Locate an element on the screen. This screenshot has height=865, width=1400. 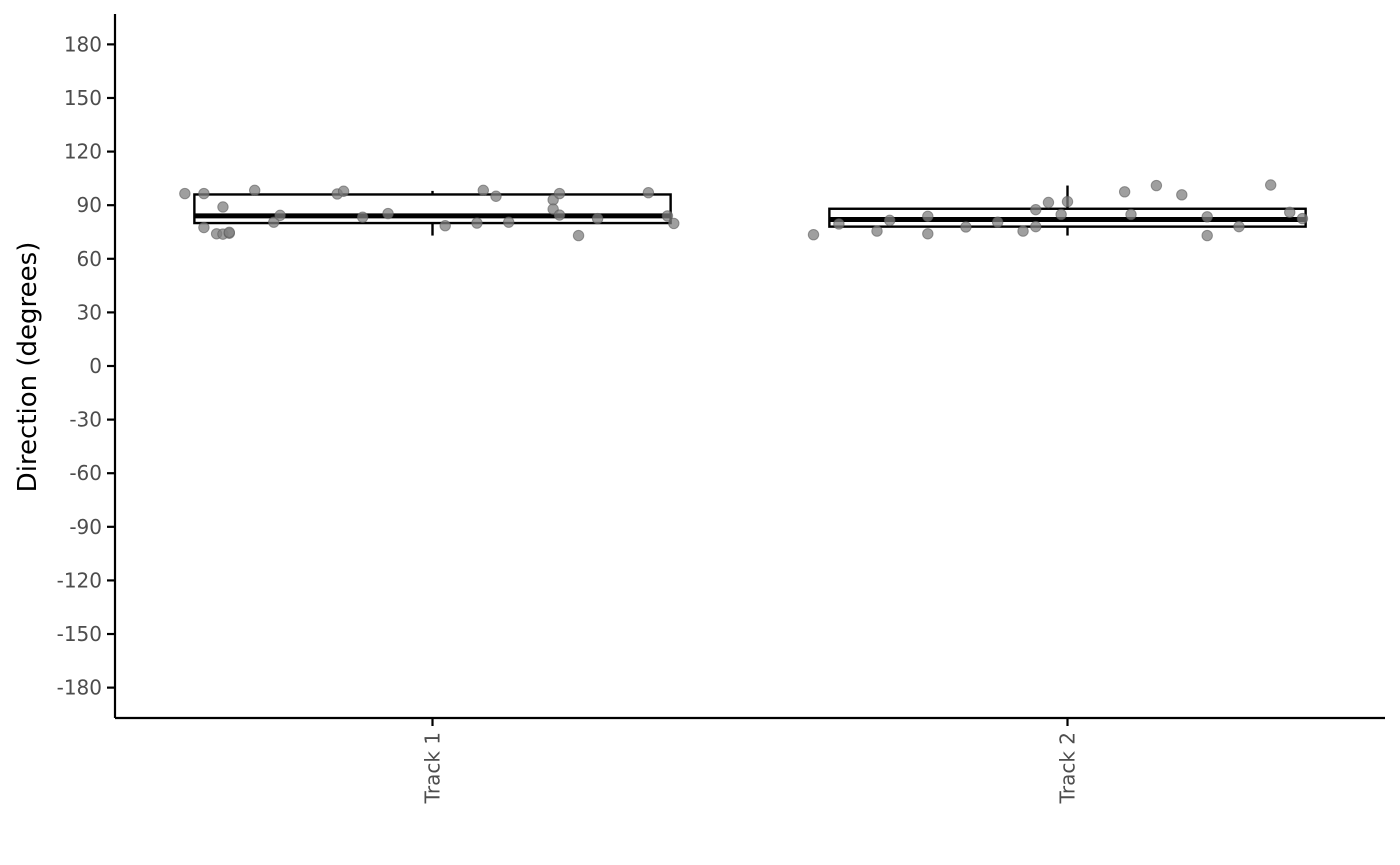
data-points is located at coordinates (744, 210).